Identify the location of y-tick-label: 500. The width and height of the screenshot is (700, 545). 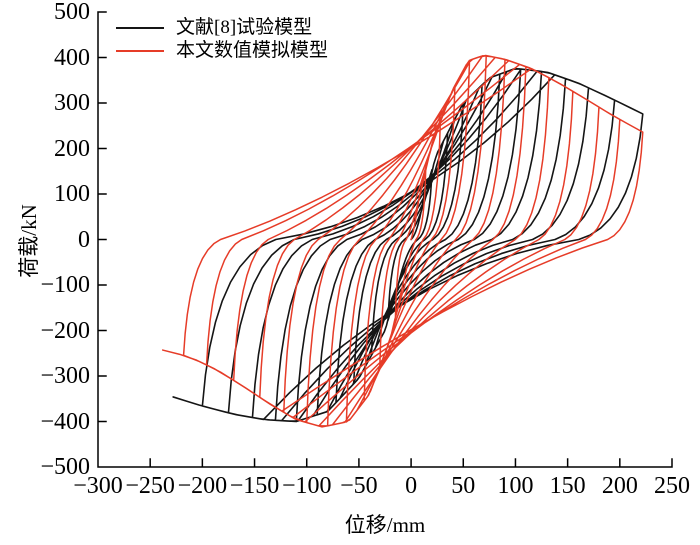
(72, 12).